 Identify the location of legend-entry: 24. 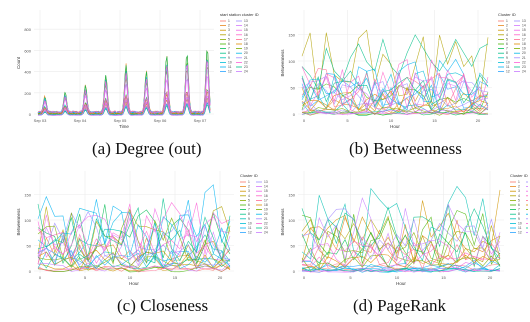
(246, 72).